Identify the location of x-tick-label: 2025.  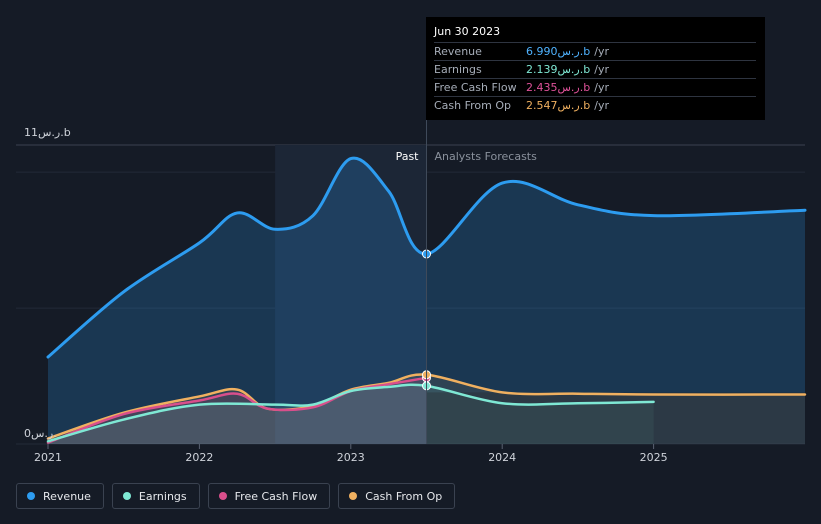
(654, 457).